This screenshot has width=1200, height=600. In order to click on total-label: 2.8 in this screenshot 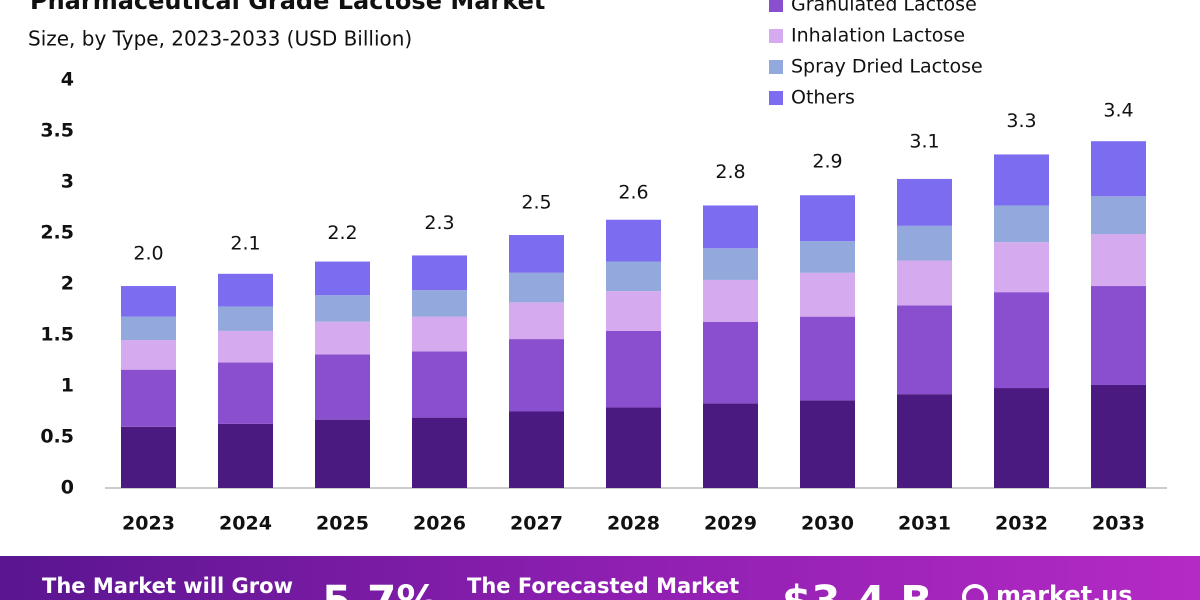, I will do `click(730, 172)`.